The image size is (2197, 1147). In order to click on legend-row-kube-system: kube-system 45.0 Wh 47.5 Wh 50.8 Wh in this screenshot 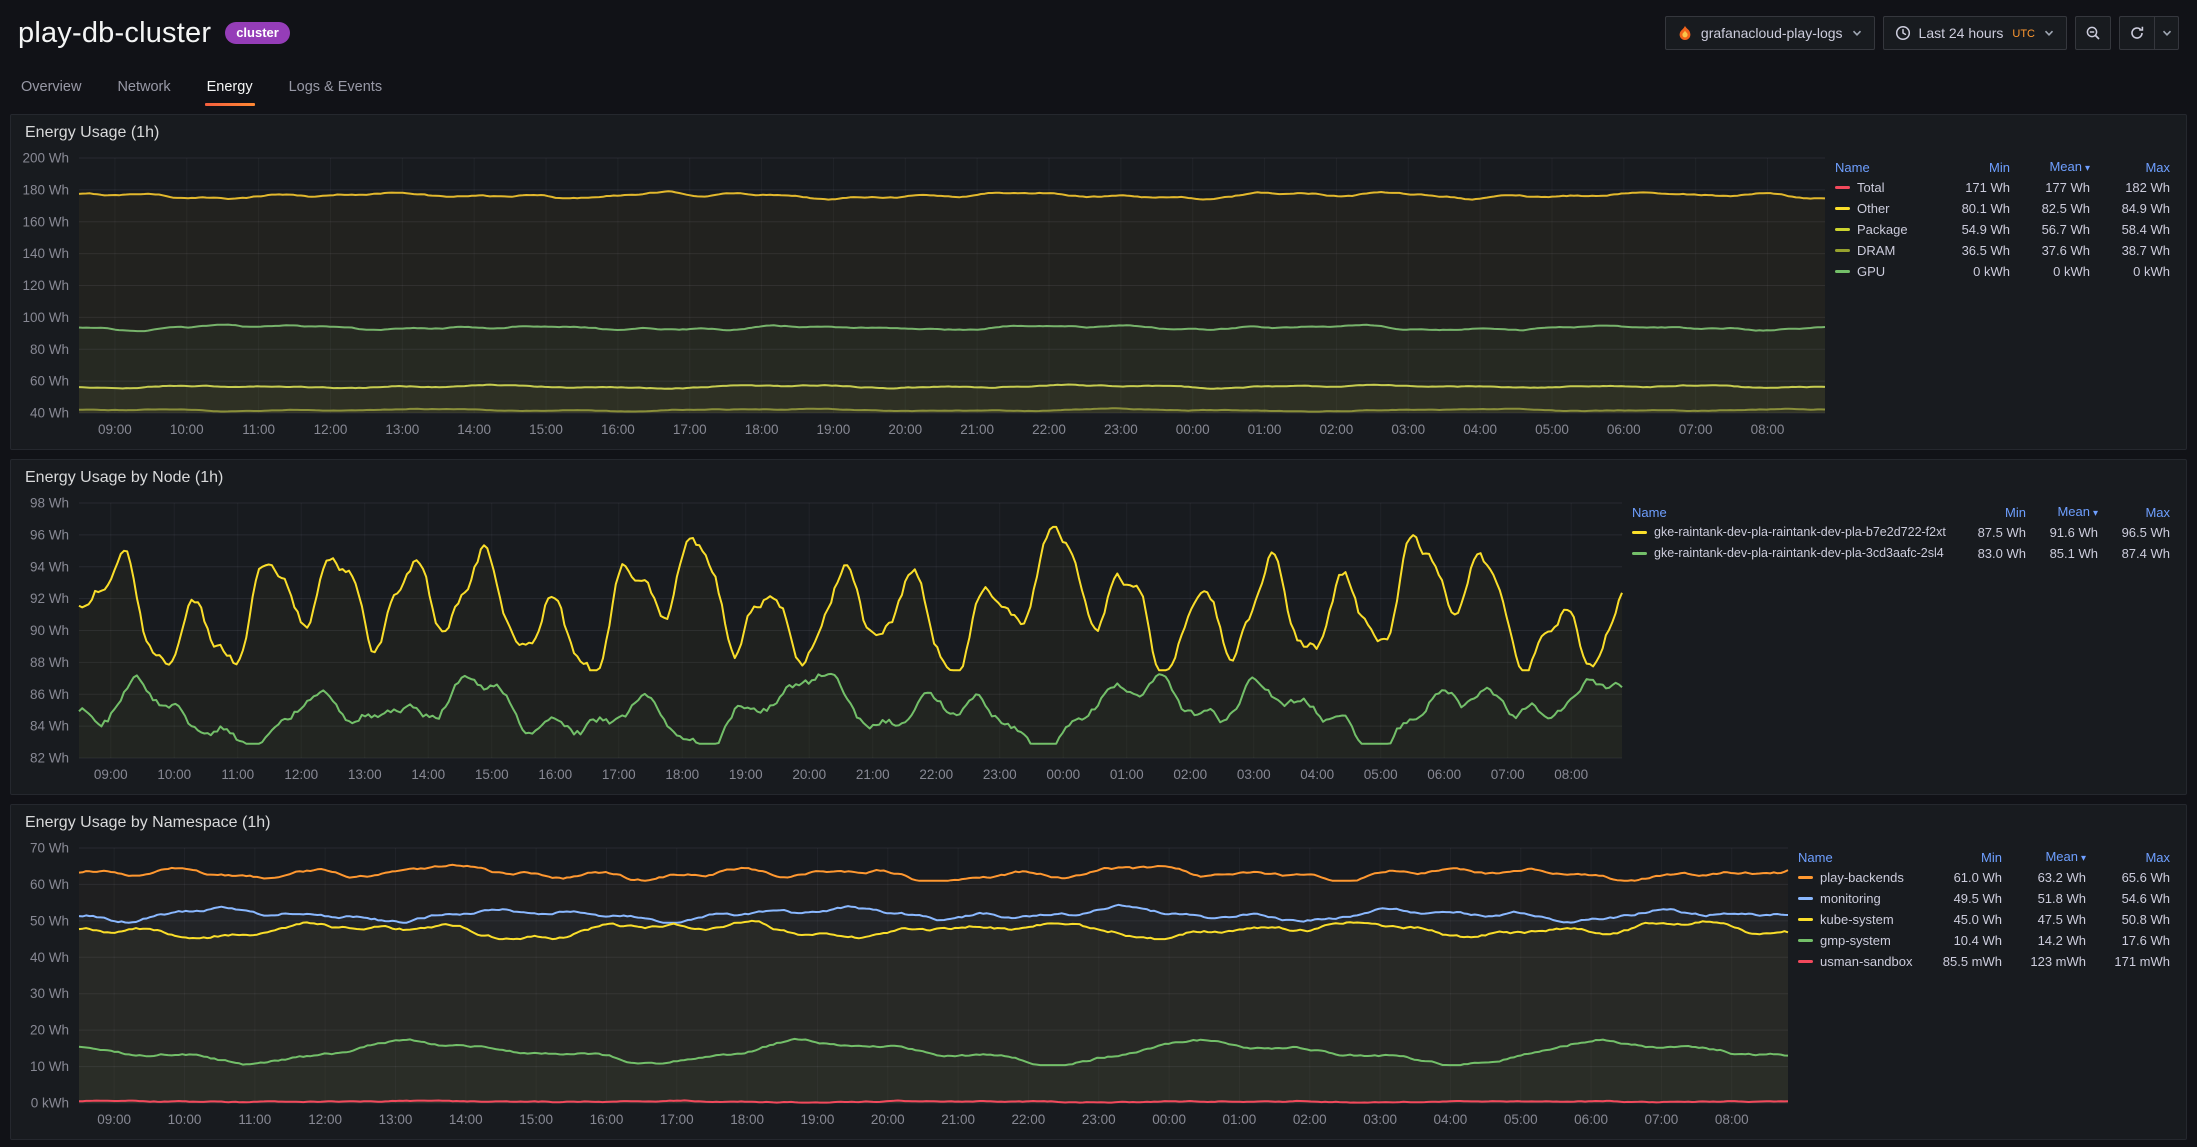, I will do `click(1984, 919)`.